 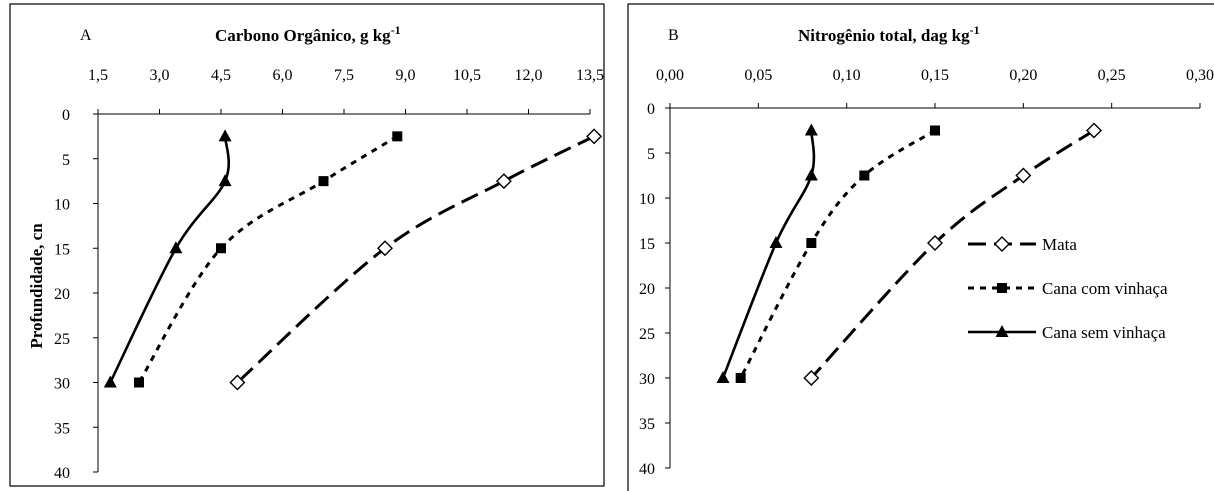 I want to click on legend-label-1: Mata, so click(x=1059, y=244).